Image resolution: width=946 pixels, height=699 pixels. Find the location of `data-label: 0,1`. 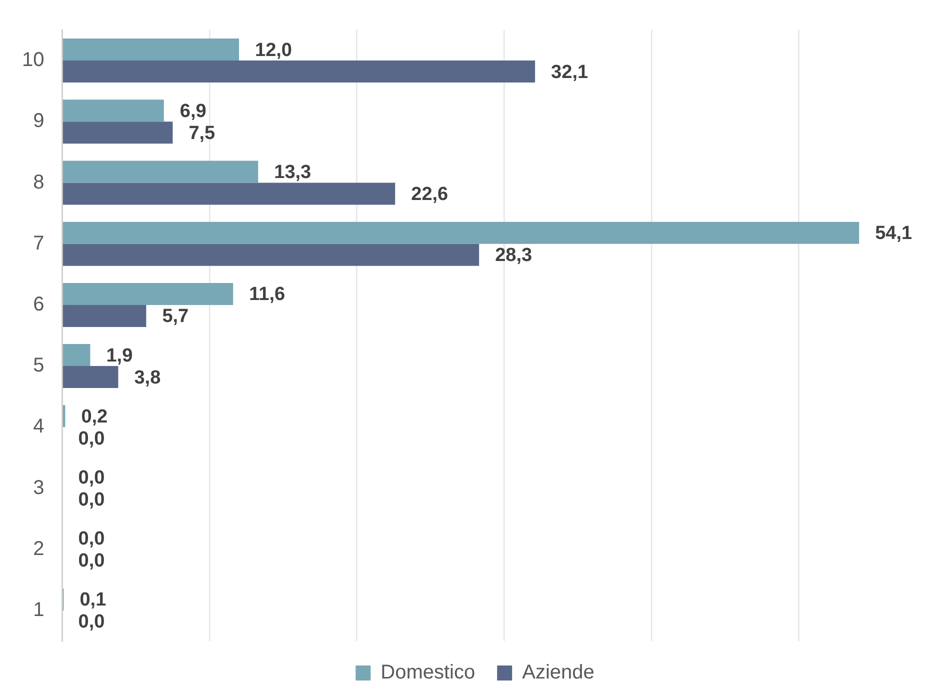

data-label: 0,1 is located at coordinates (93, 600).